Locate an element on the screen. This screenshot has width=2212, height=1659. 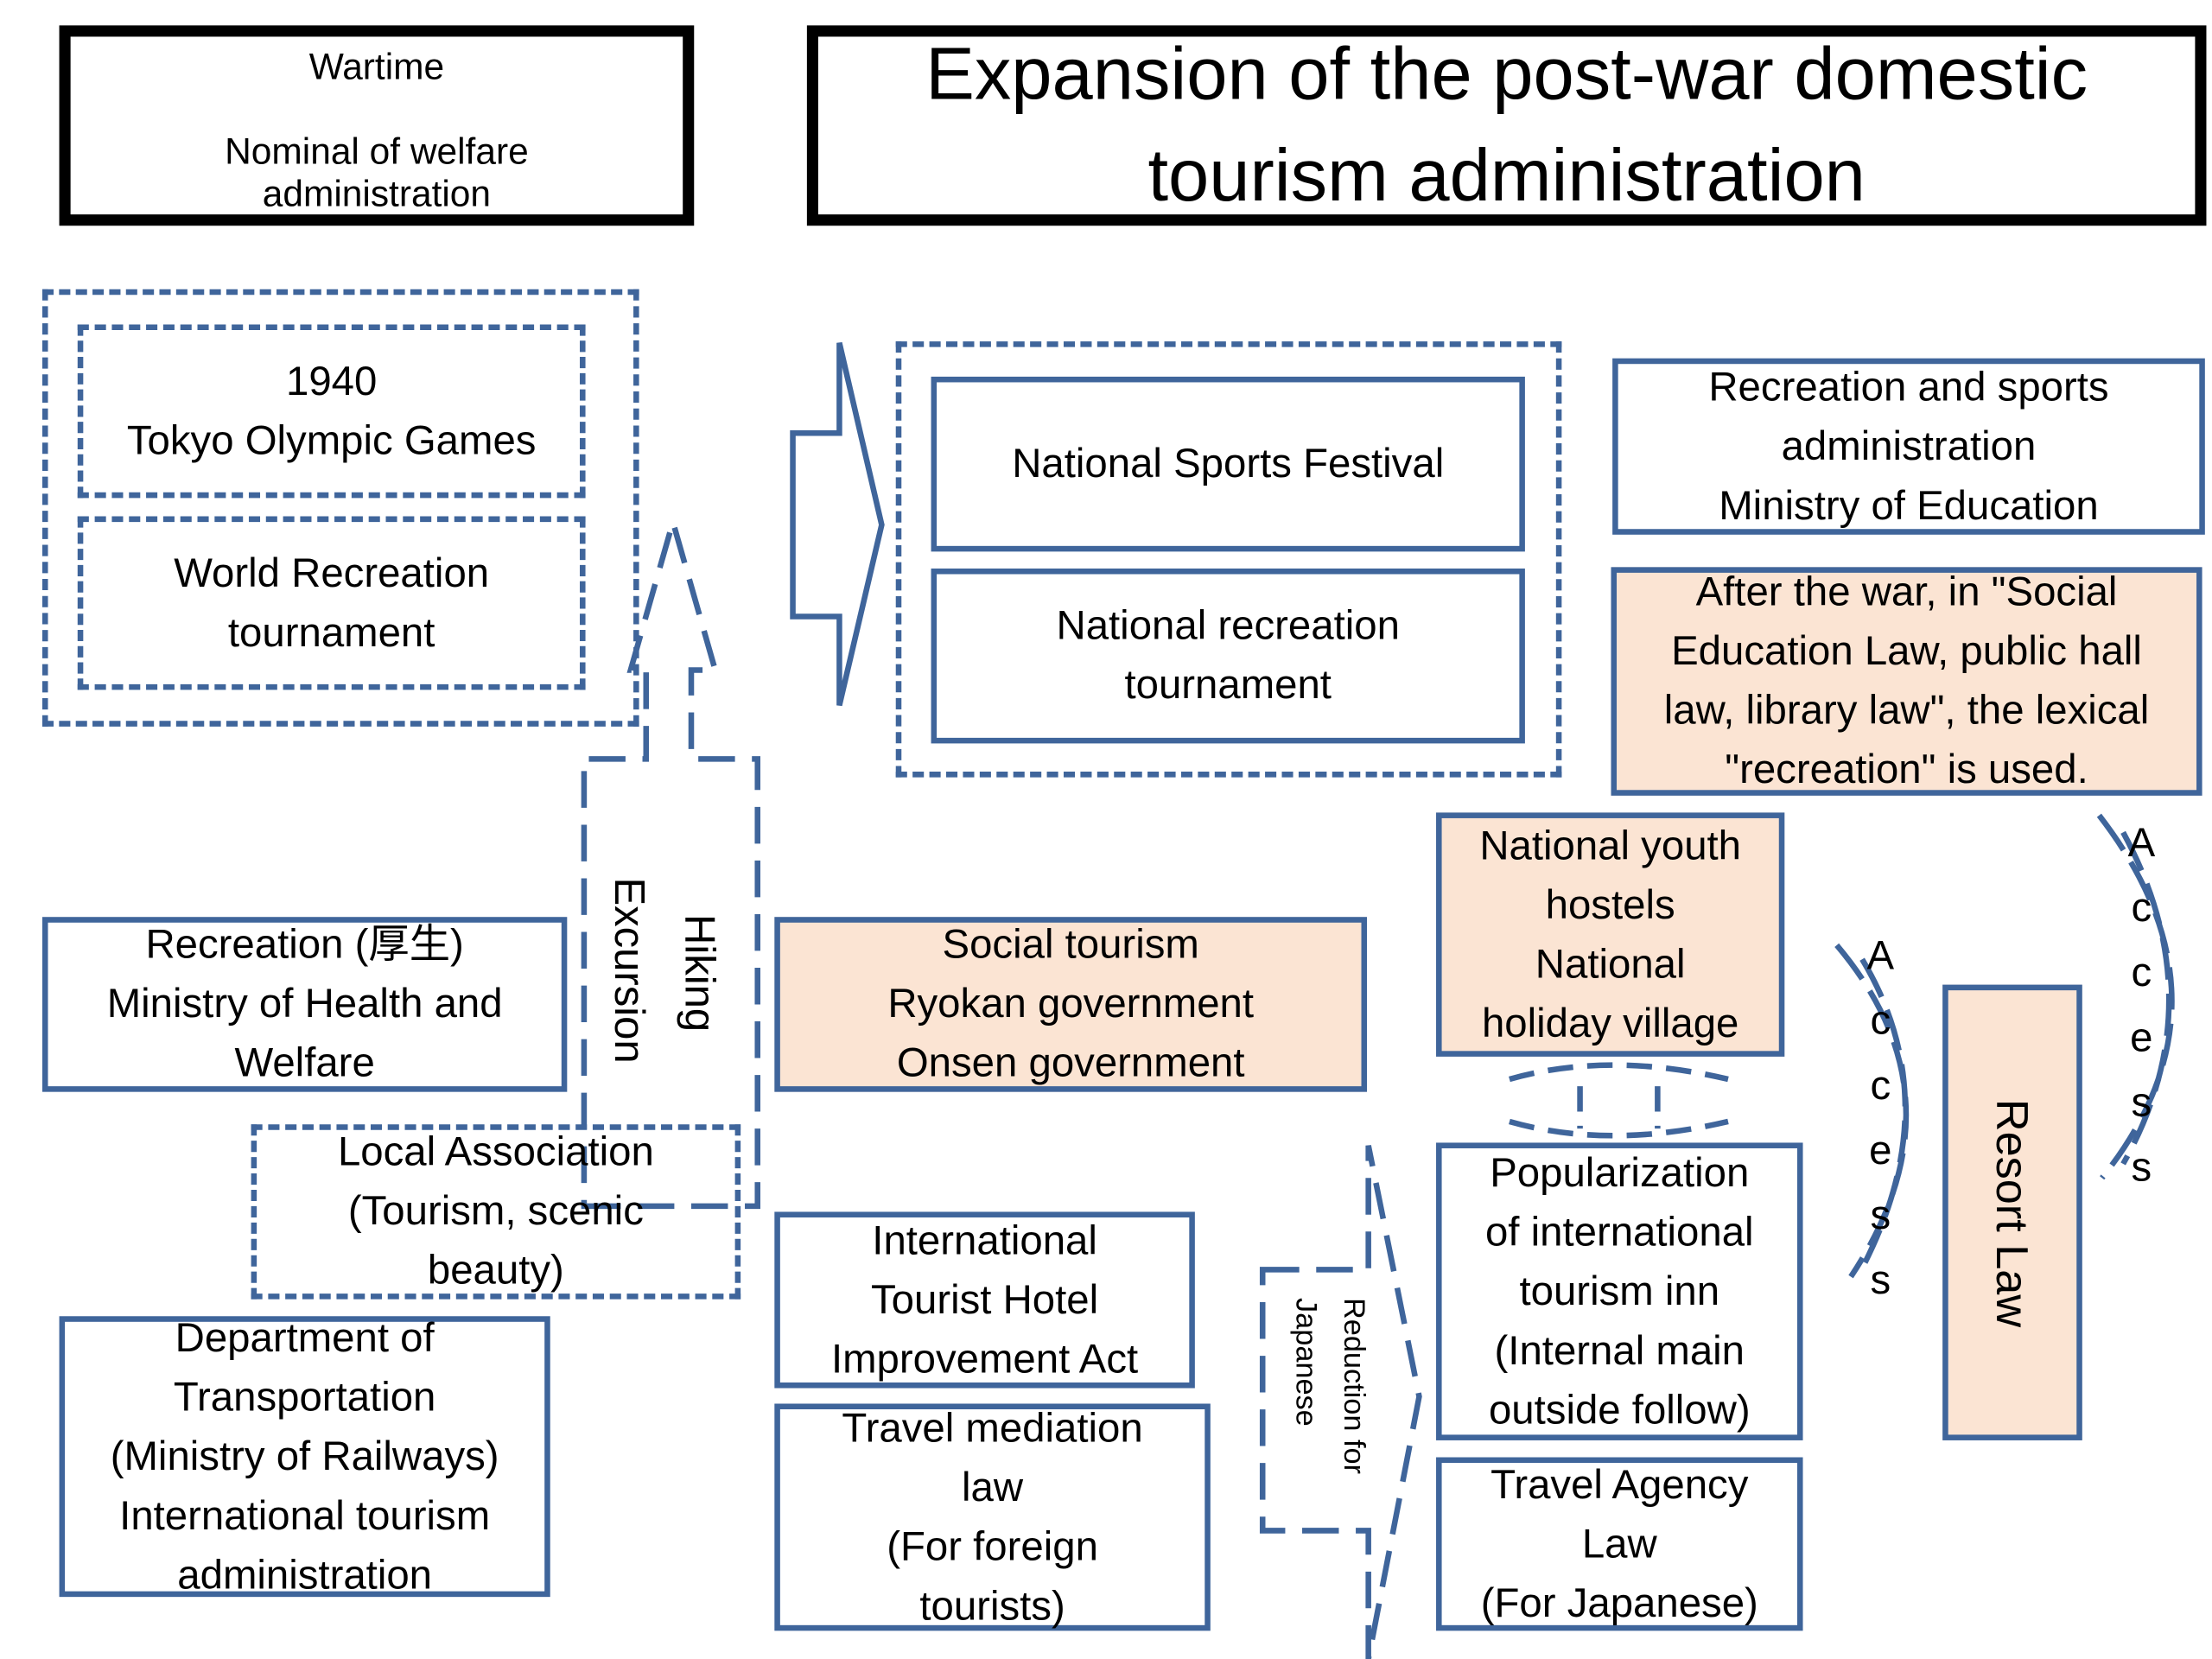
resort-law-box: Resort Law is located at coordinates (2012, 1212).